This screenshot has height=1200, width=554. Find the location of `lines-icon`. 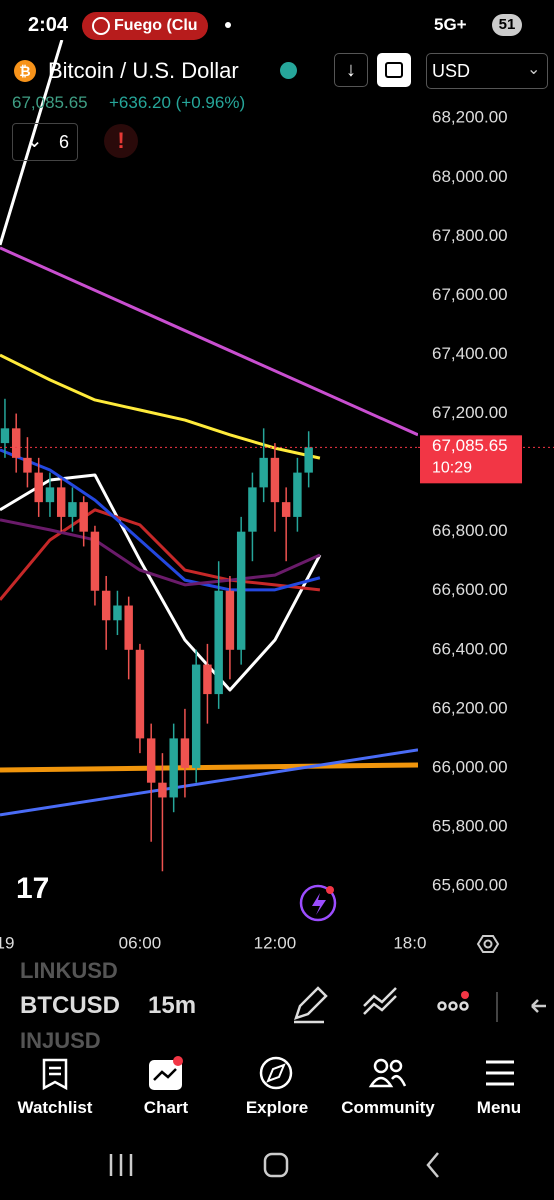

lines-icon is located at coordinates (380, 1001).